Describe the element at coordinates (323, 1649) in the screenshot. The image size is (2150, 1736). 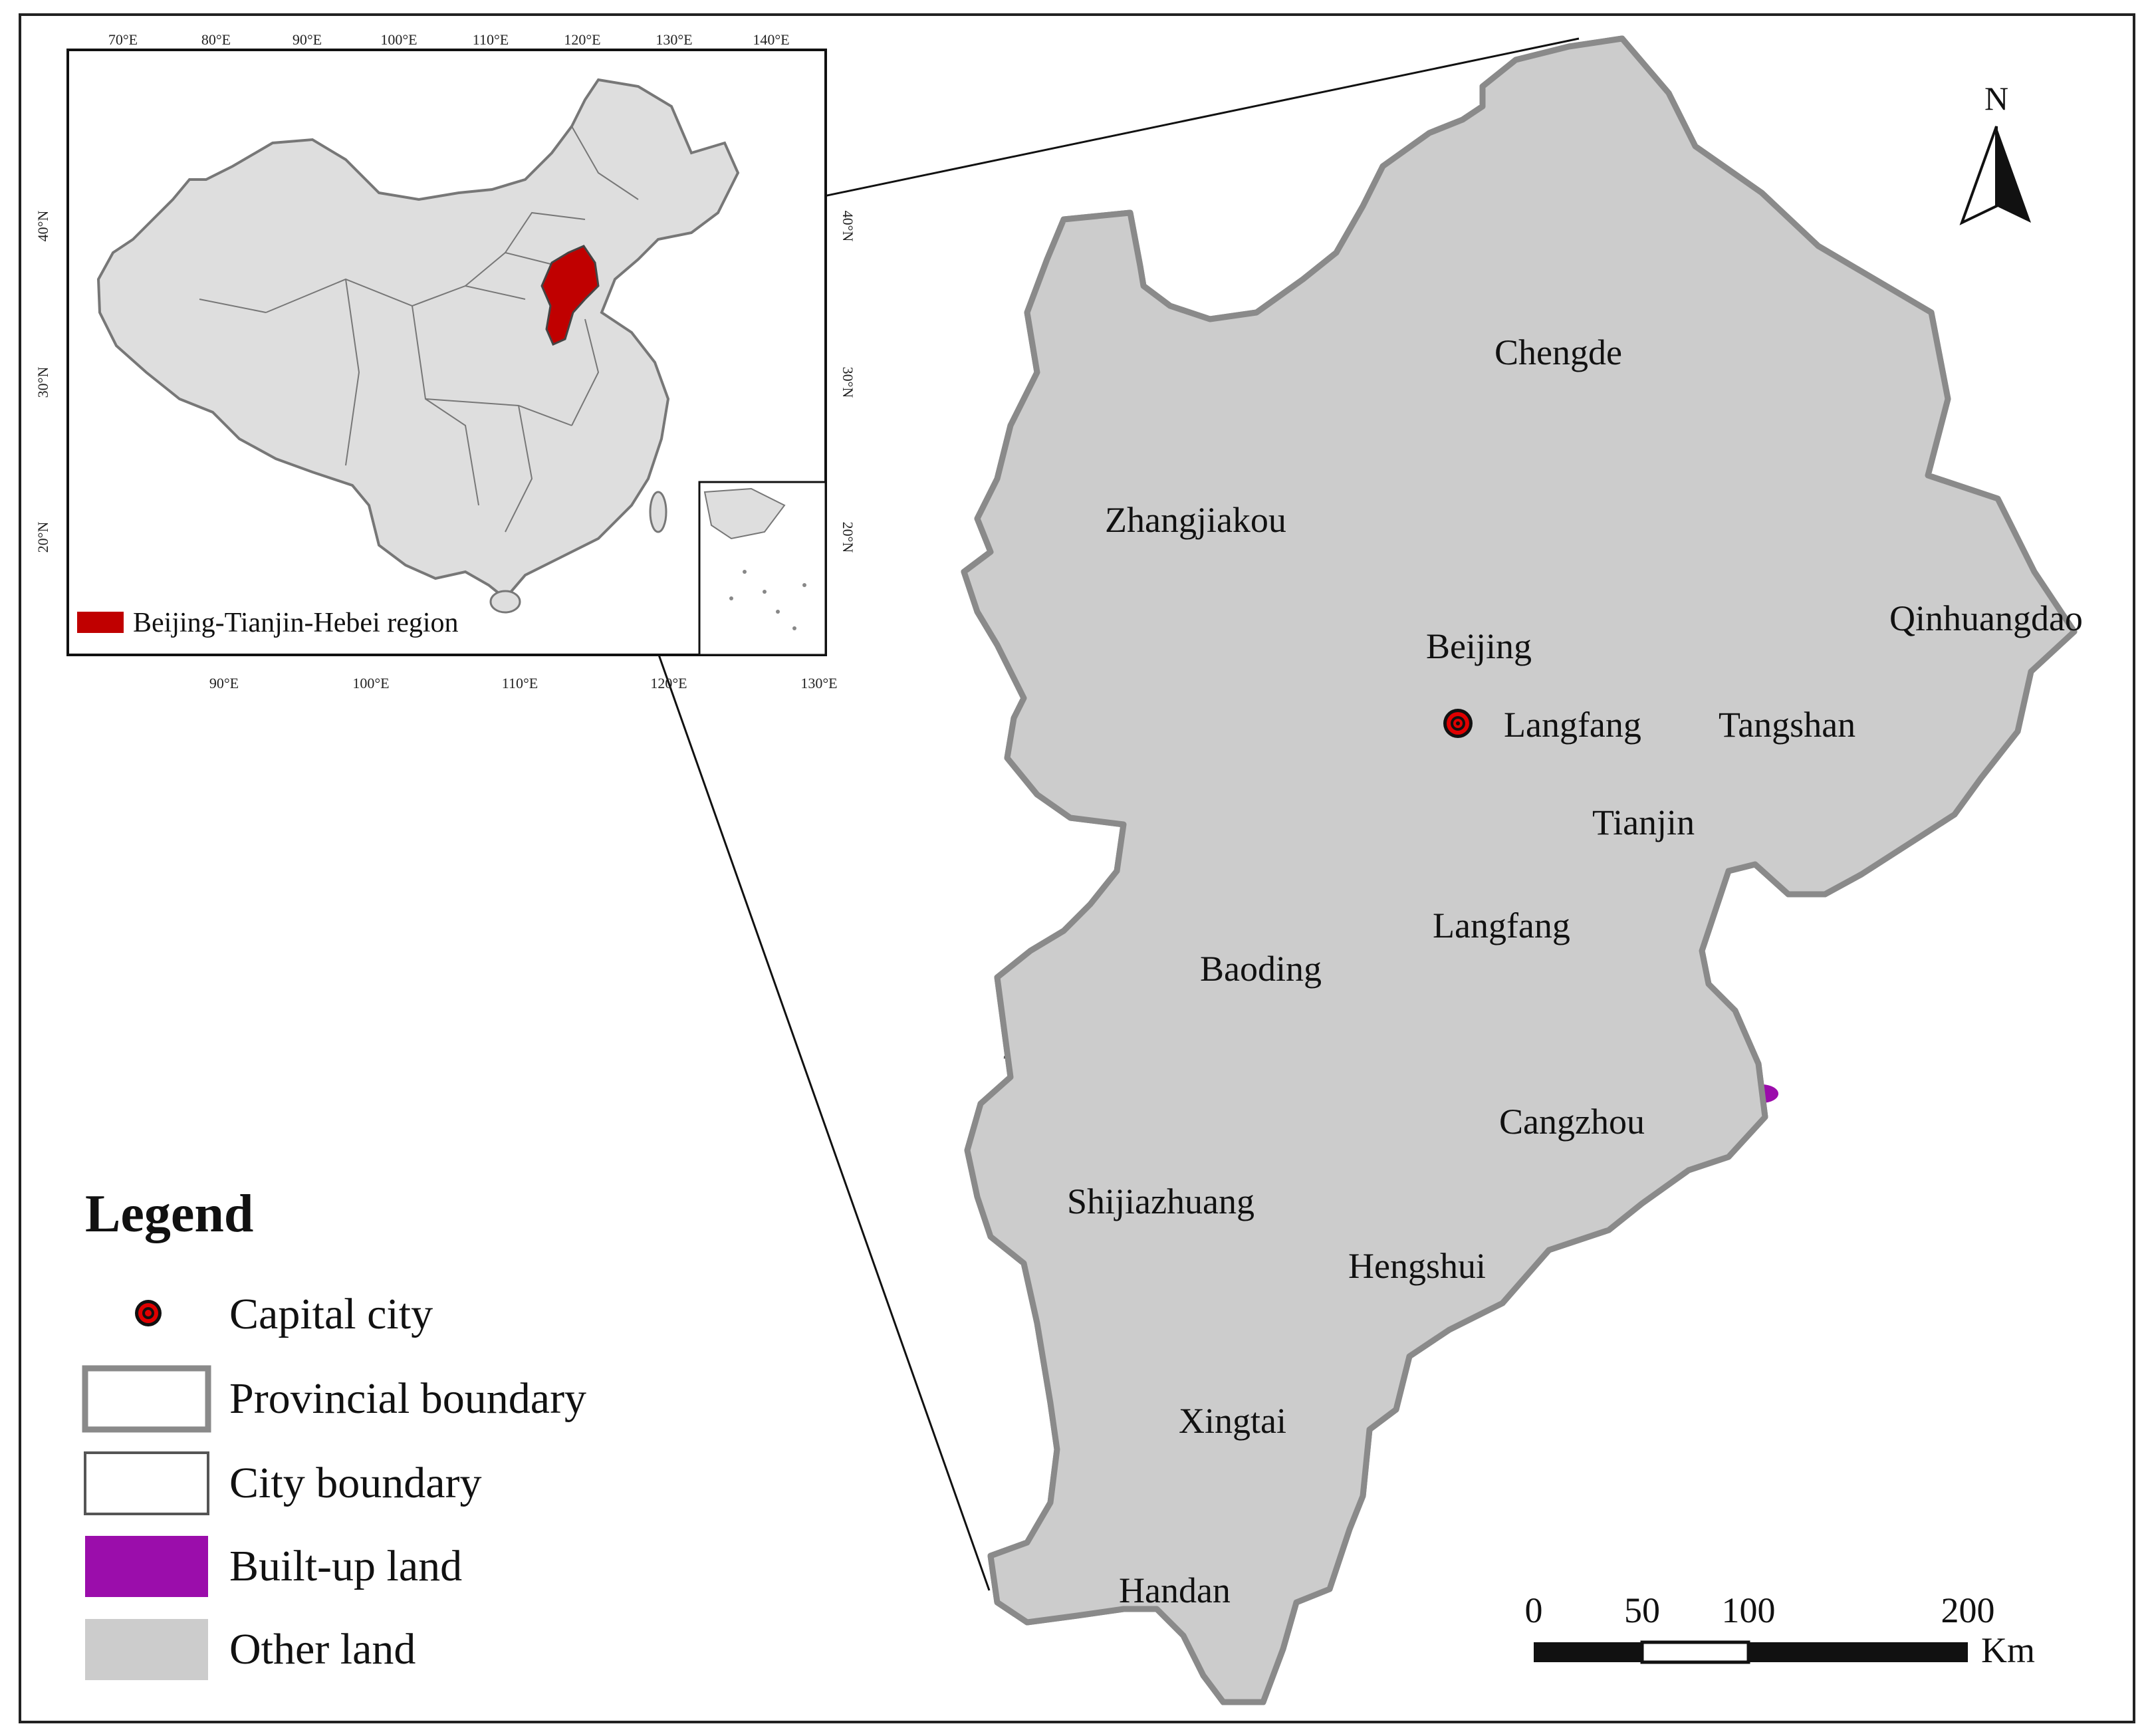
I see `legend-label-other-land: Other land` at that location.